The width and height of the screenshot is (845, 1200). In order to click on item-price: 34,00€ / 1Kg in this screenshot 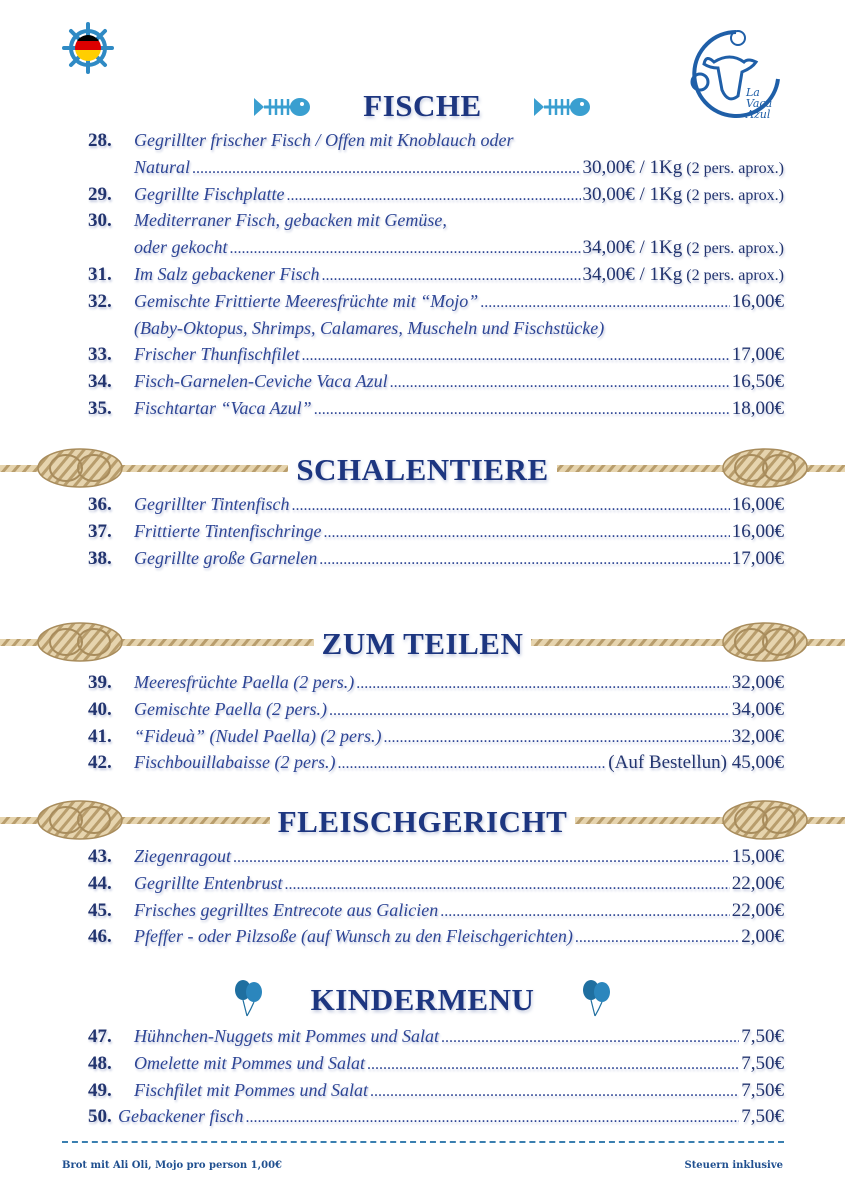, I will do `click(632, 274)`.